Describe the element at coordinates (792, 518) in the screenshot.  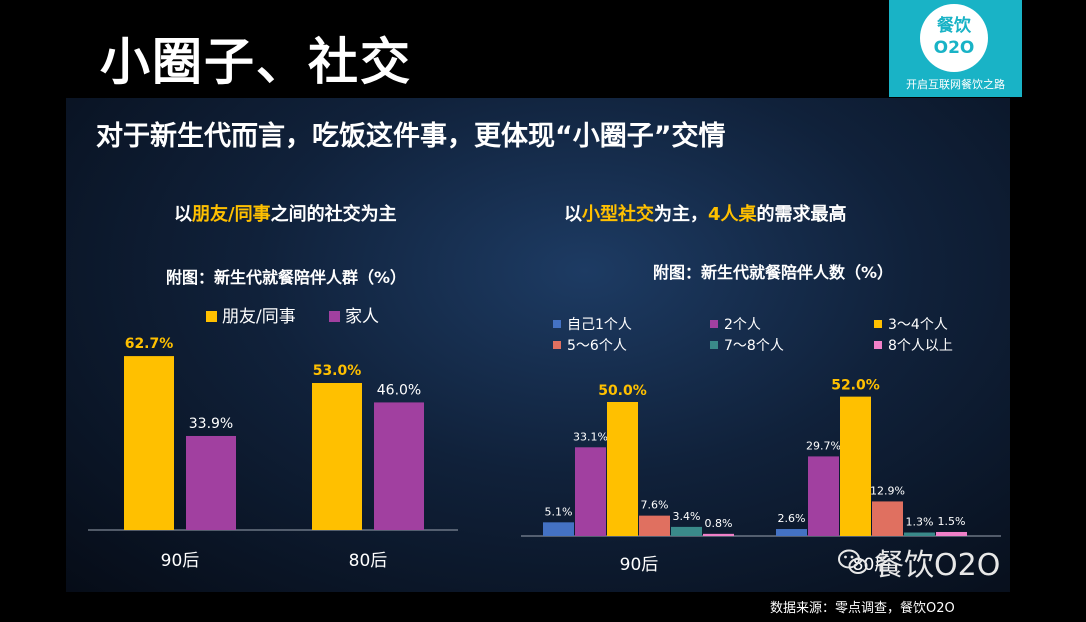
I see `data-label-1-0: 2.6%` at that location.